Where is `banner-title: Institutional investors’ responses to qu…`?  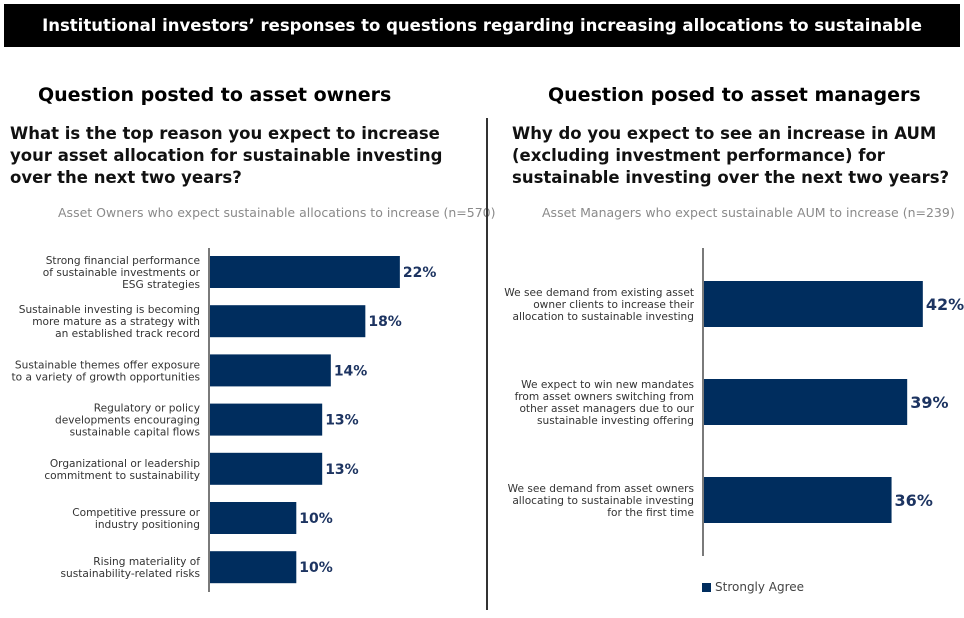 banner-title: Institutional investors’ responses to qu… is located at coordinates (482, 25).